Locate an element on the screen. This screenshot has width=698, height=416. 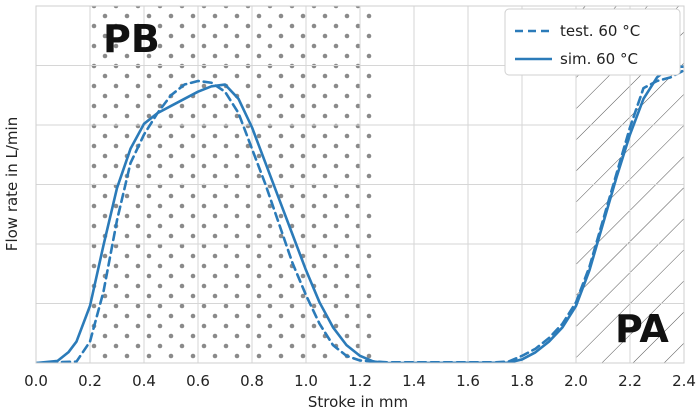
x-tick-labels: 0.0 0.2 0.4 0.6 0.8 1.0 1.2 1.4 1.6 1.8 2.0 2.2 2.4 is located at coordinates (360, 381).